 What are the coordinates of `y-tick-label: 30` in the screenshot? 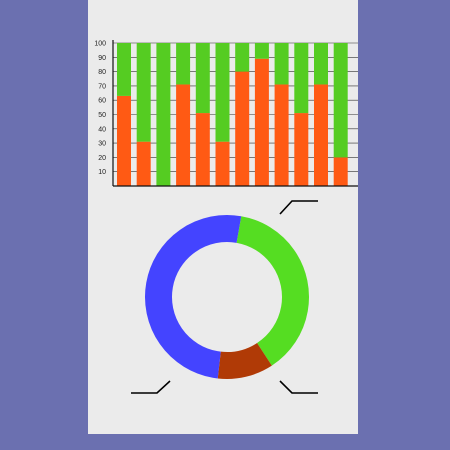 It's located at (102, 144).